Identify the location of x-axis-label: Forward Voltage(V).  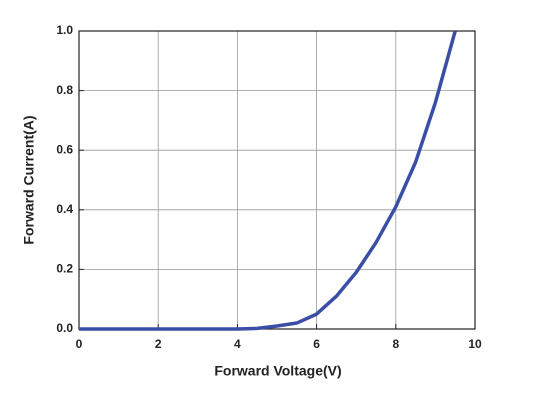
(277, 371).